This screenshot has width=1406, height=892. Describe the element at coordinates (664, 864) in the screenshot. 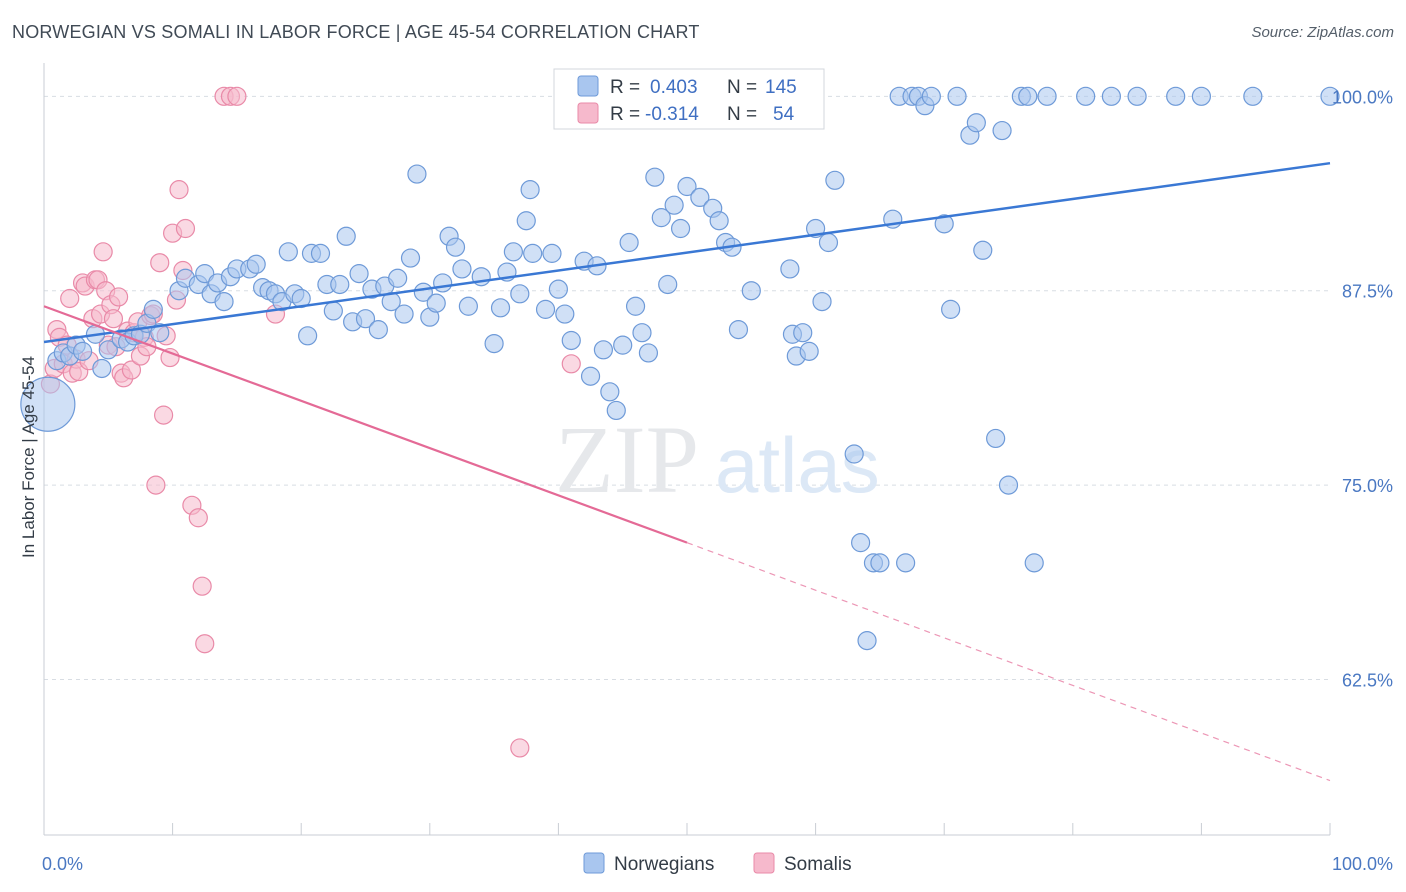

I see `bottom-legend-norwegians: Norwegians` at that location.